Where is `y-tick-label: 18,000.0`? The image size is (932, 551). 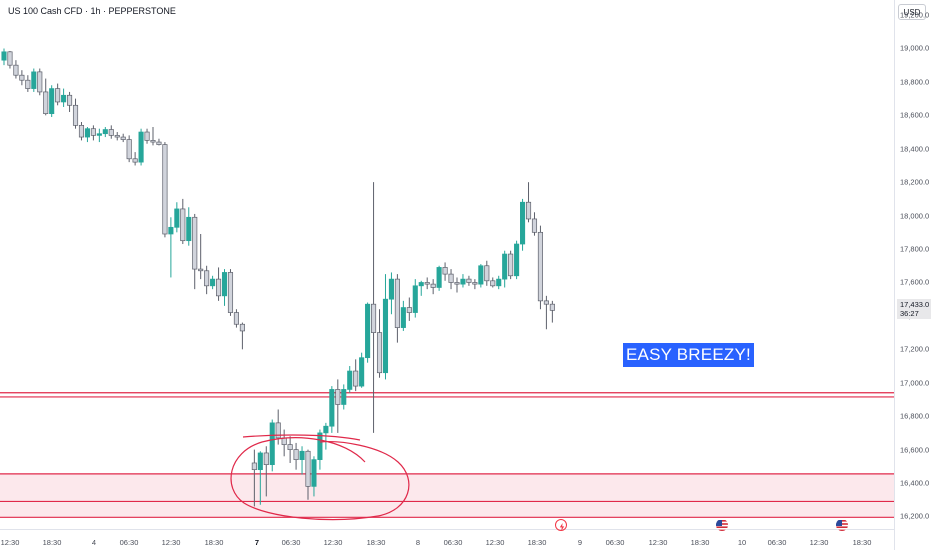
y-tick-label: 18,000.0 is located at coordinates (915, 216).